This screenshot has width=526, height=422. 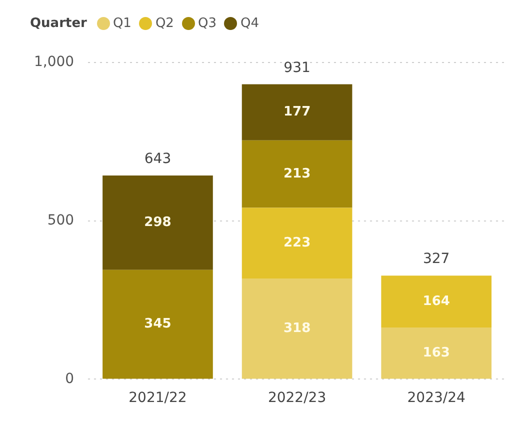 I want to click on data-label: 345, so click(x=158, y=324).